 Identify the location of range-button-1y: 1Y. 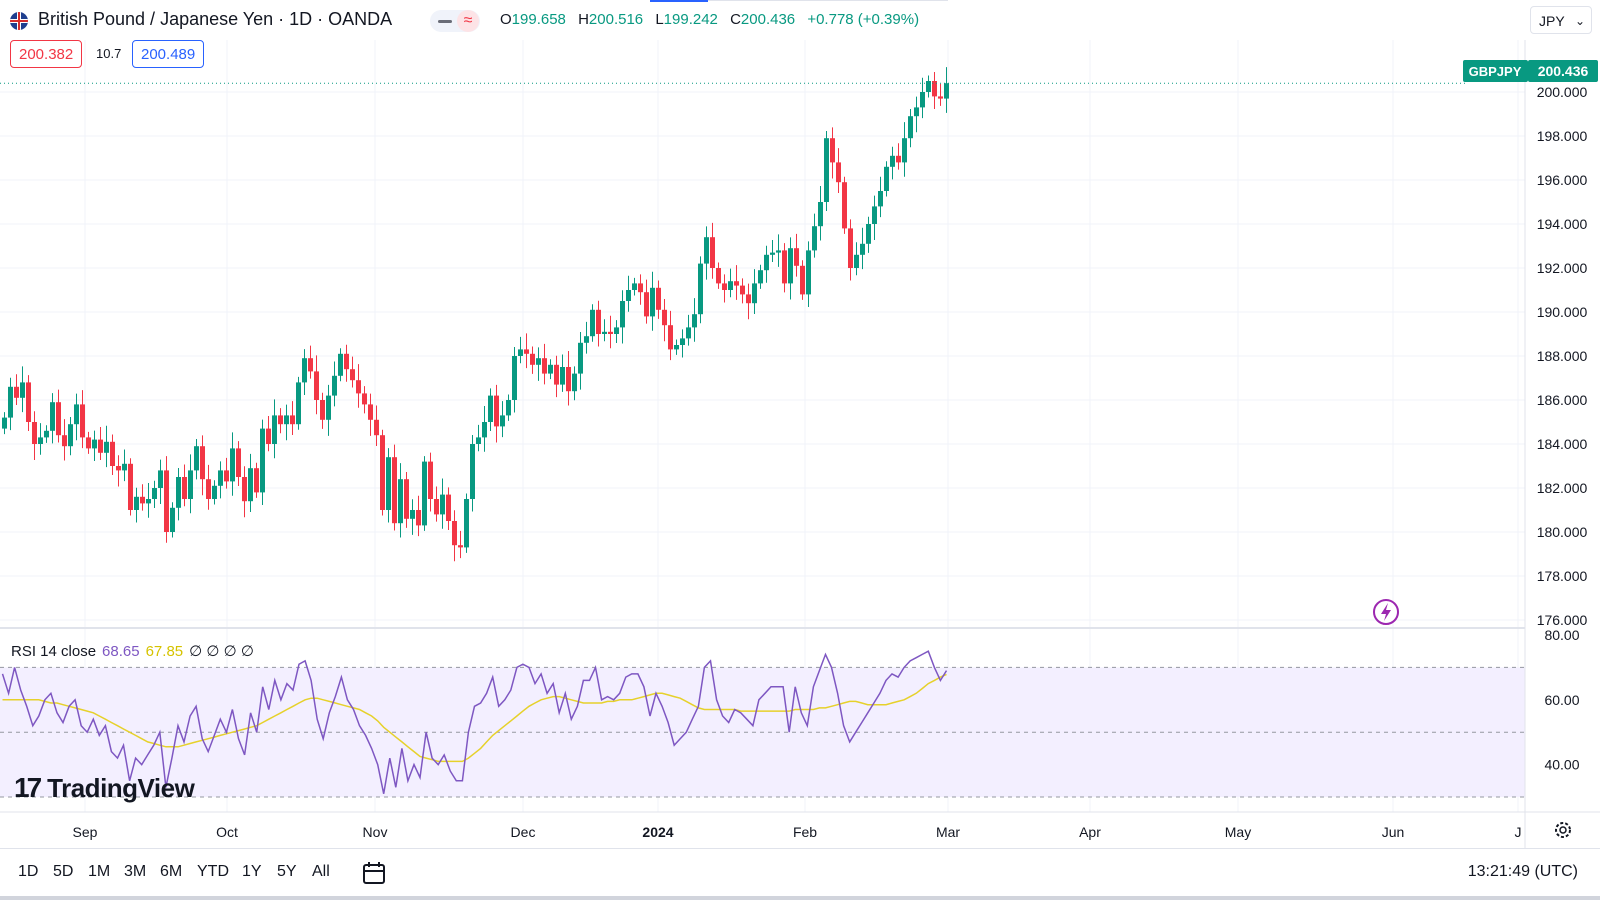
(252, 871).